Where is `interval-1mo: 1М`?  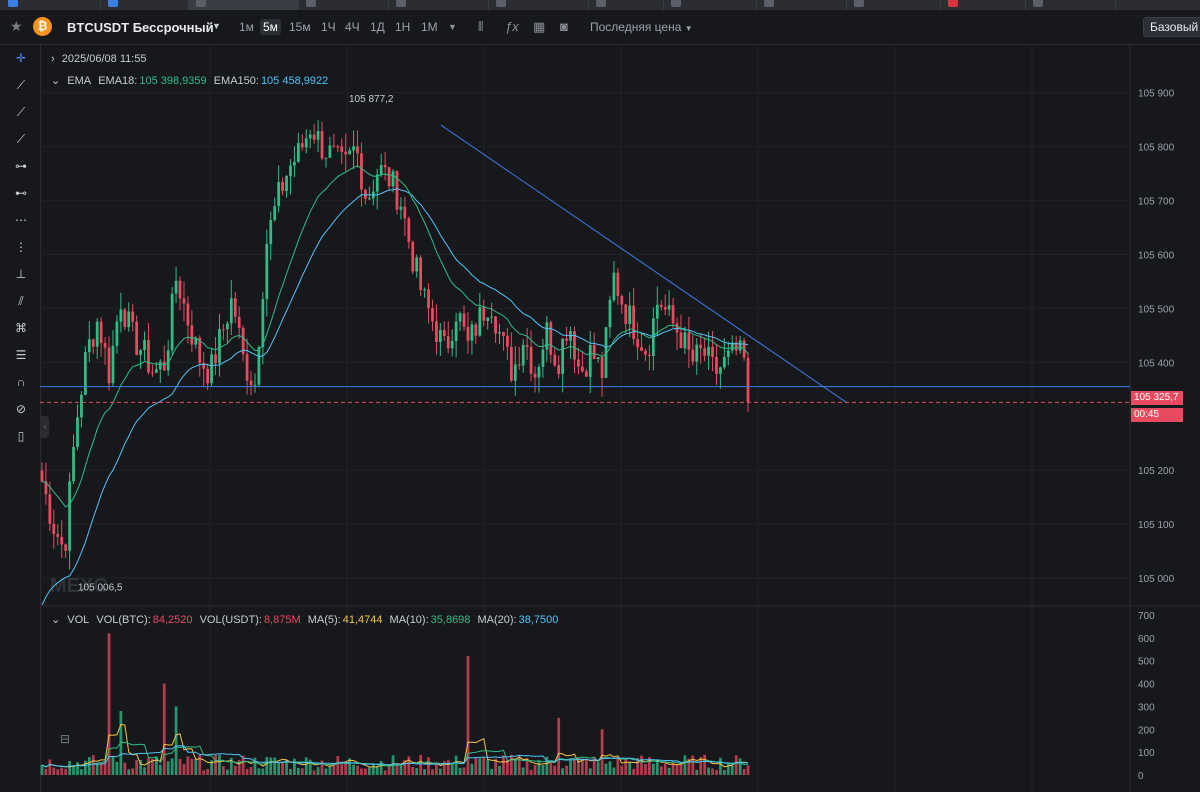 interval-1mo: 1М is located at coordinates (429, 27).